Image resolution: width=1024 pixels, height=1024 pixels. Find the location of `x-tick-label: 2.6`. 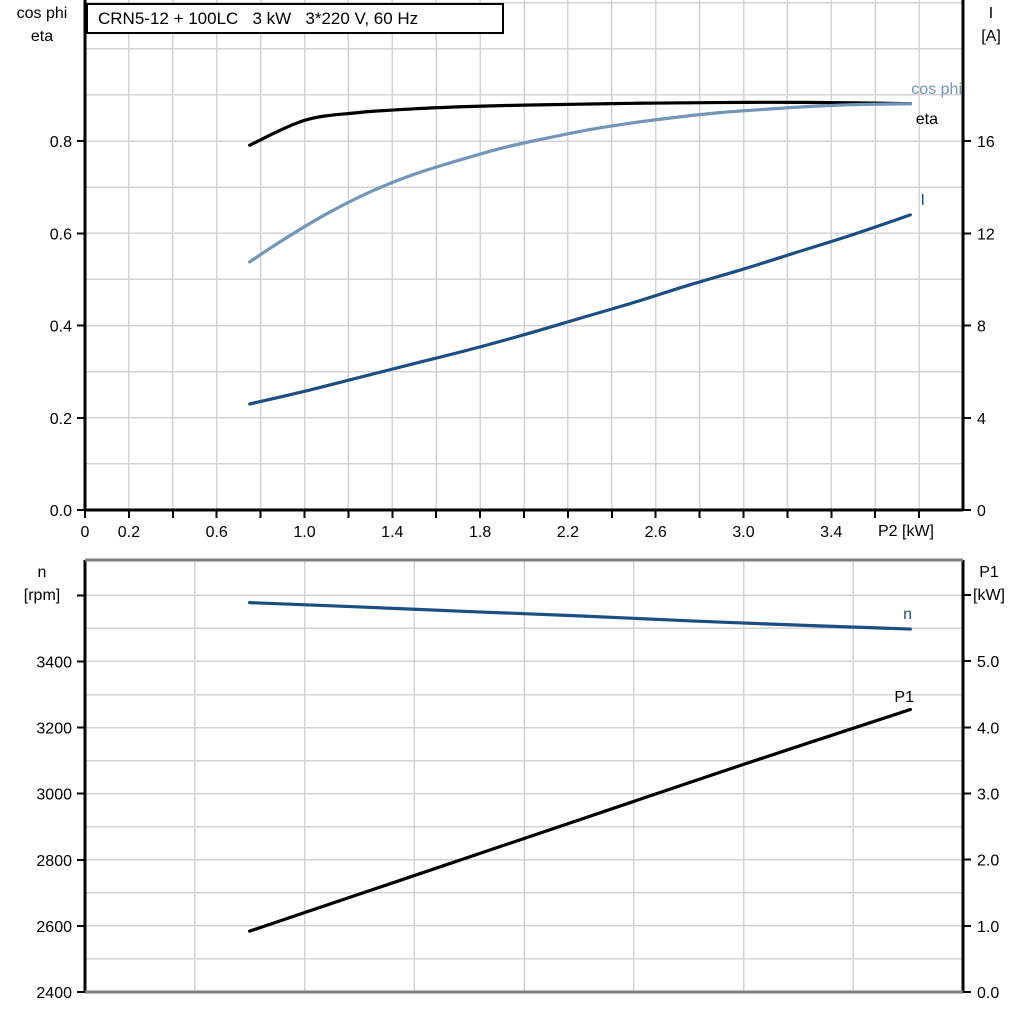

x-tick-label: 2.6 is located at coordinates (656, 532).